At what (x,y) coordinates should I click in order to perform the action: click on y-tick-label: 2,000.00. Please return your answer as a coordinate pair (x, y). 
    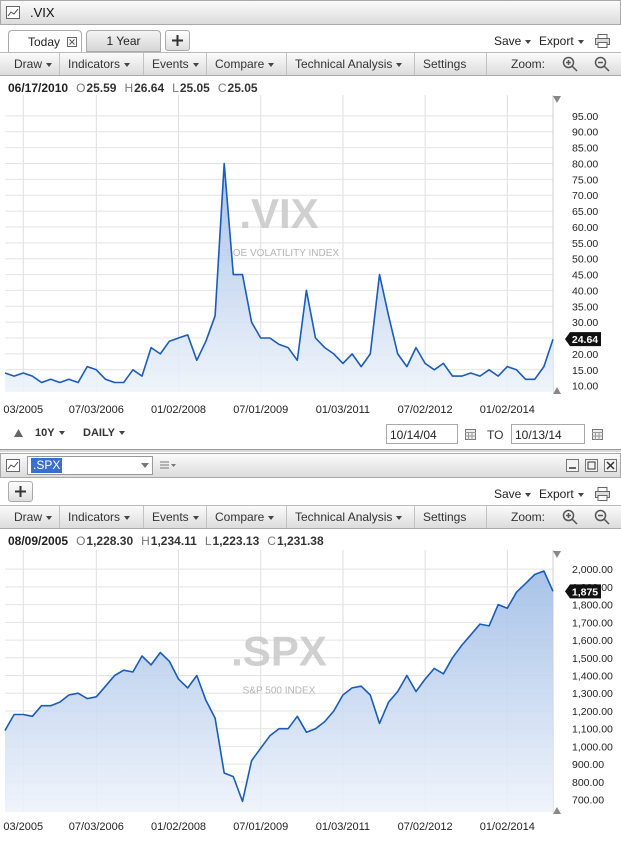
    Looking at the image, I should click on (592, 570).